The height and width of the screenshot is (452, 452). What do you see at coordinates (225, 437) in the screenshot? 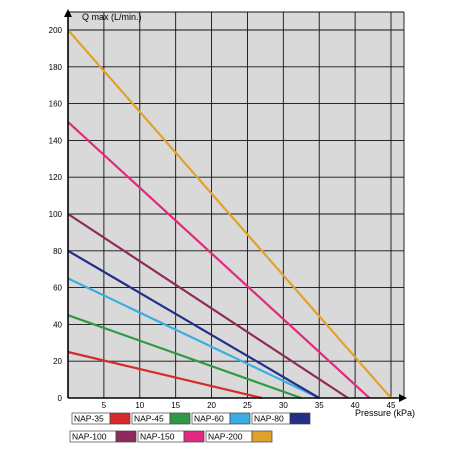
I see `legend-label: NAP-200` at bounding box center [225, 437].